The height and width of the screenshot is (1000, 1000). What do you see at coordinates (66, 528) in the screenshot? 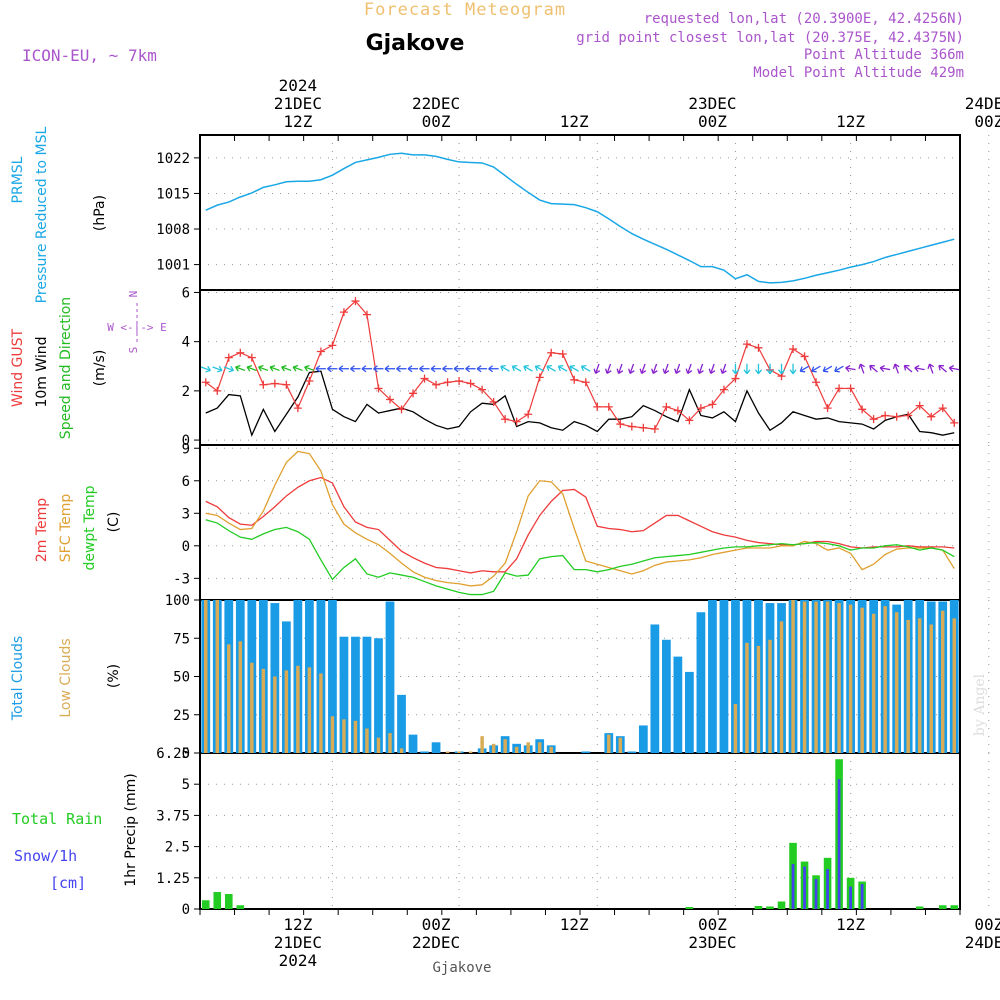
I see `sfc-label: SFC Temp` at bounding box center [66, 528].